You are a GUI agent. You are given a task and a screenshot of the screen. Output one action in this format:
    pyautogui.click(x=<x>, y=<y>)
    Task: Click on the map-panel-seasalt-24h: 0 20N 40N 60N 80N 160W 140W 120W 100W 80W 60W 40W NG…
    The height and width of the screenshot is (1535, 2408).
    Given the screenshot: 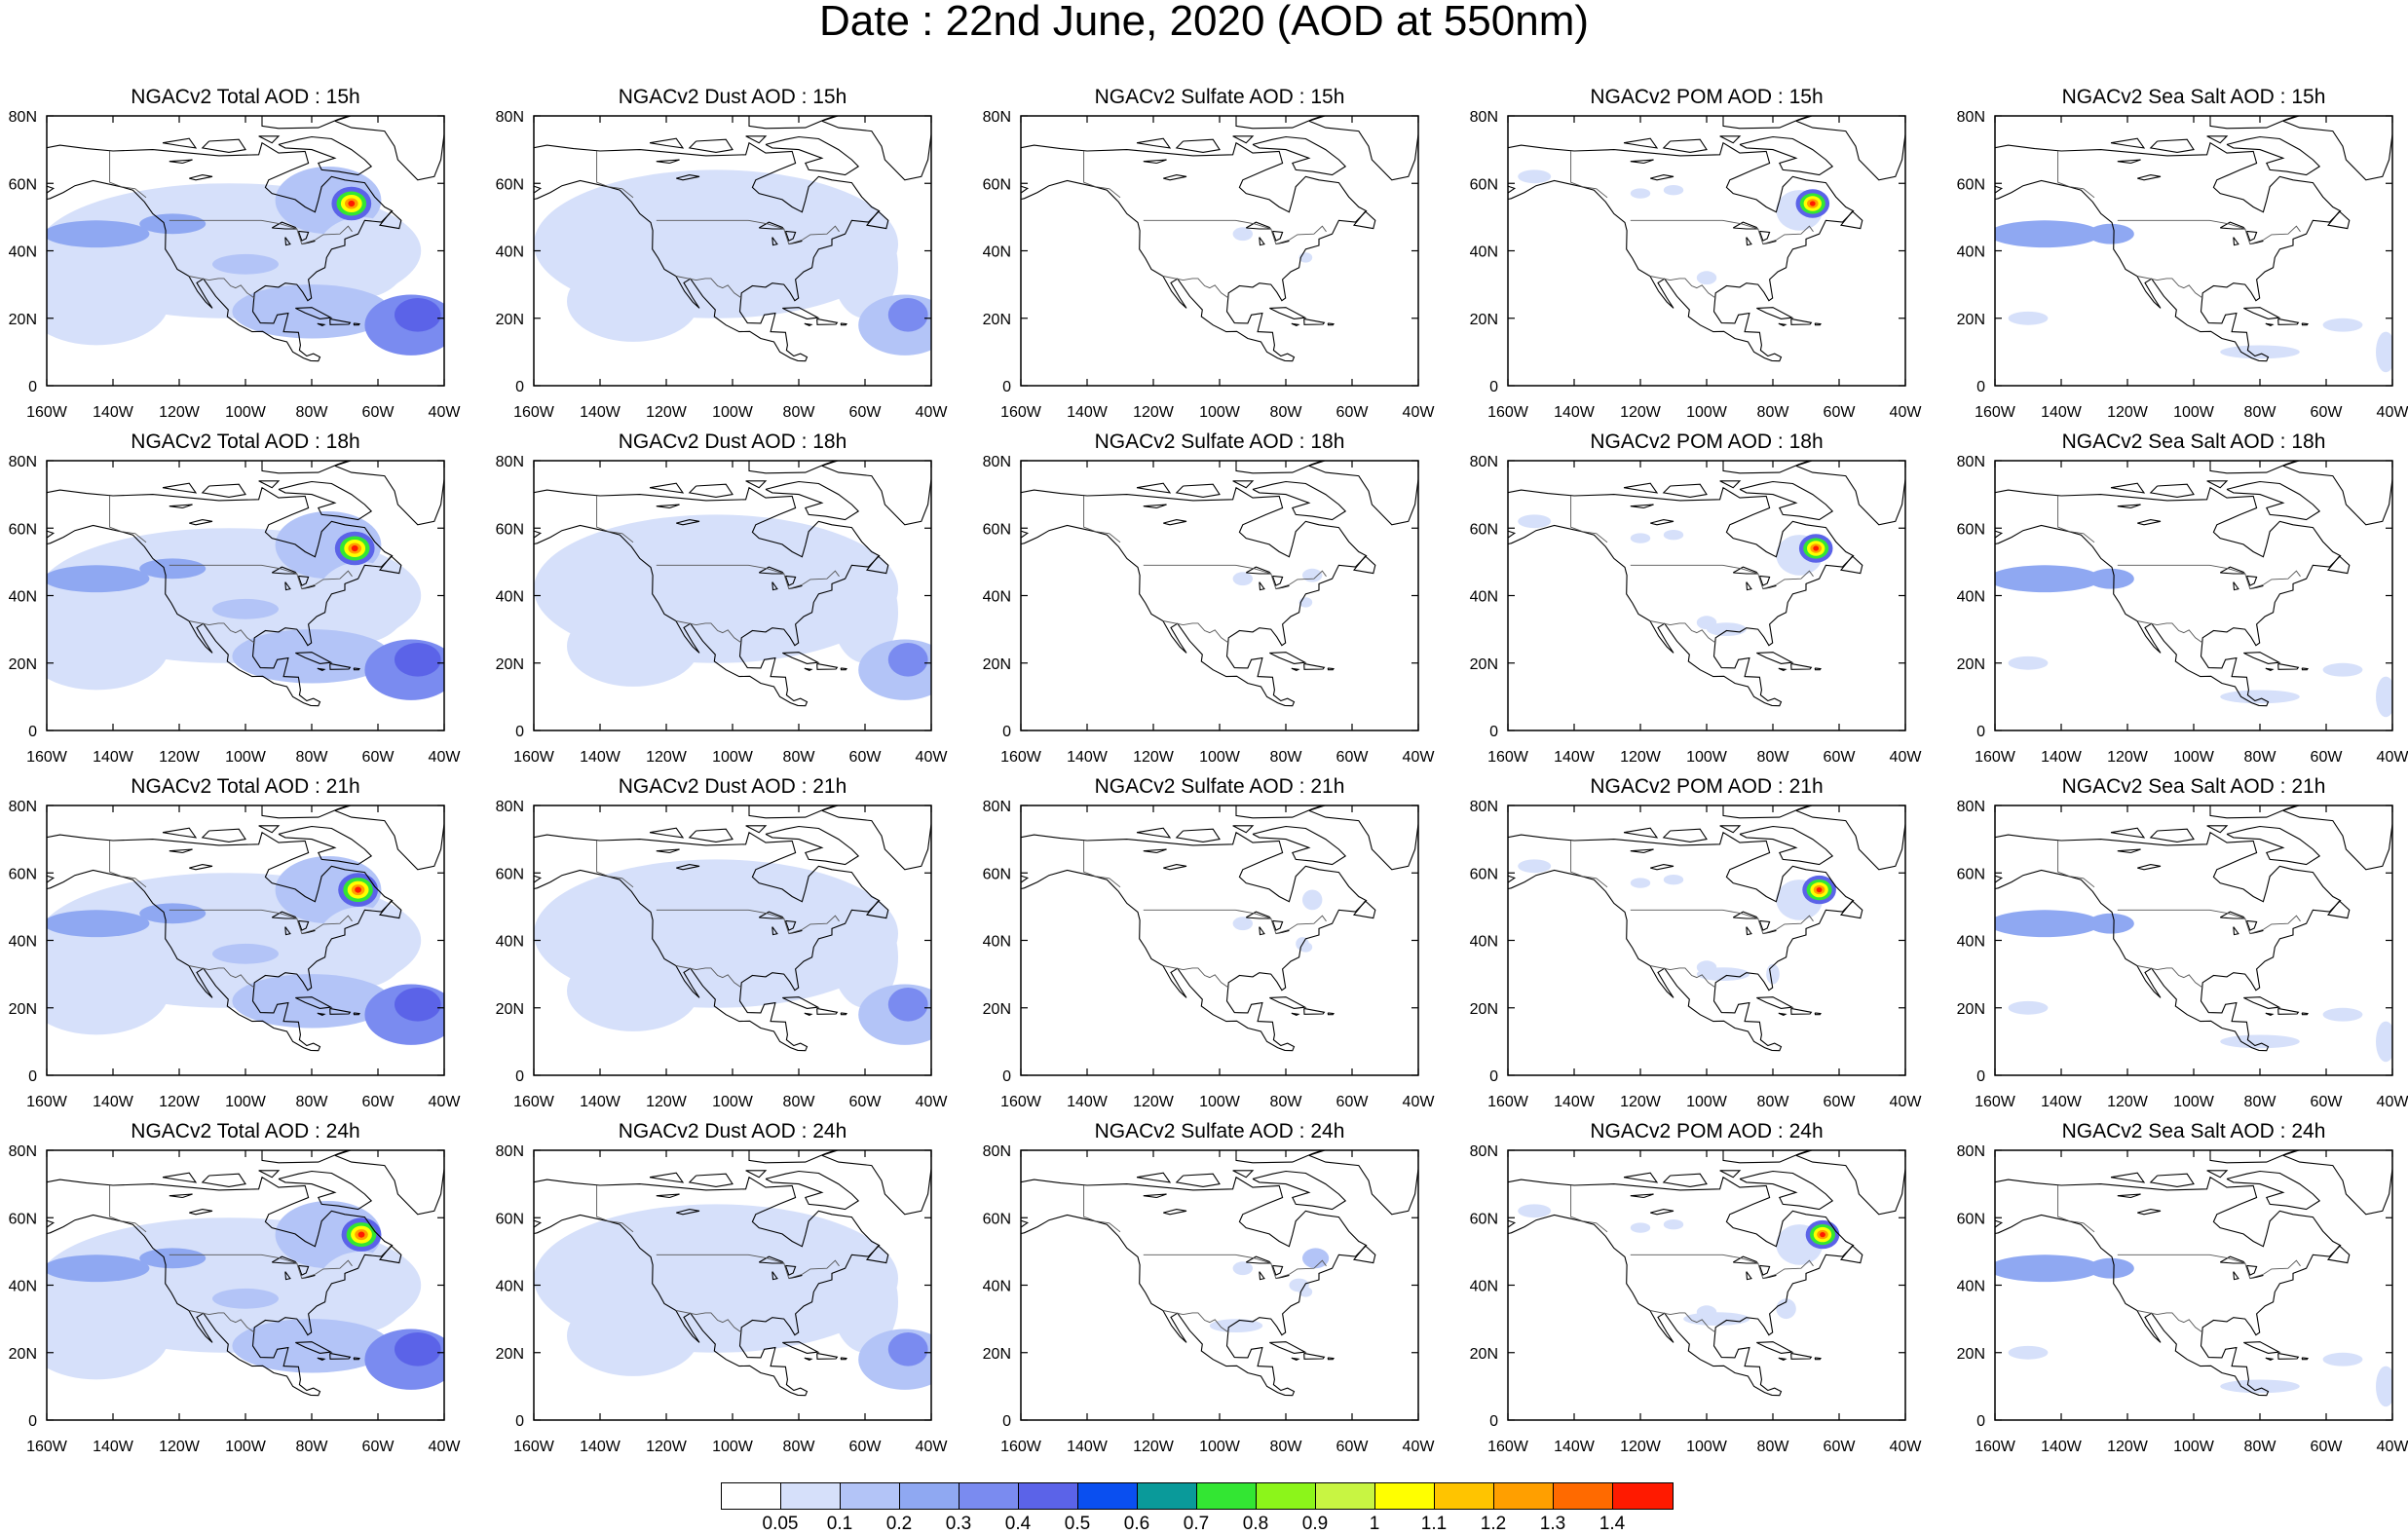 What is the action you would take?
    pyautogui.click(x=2182, y=1288)
    